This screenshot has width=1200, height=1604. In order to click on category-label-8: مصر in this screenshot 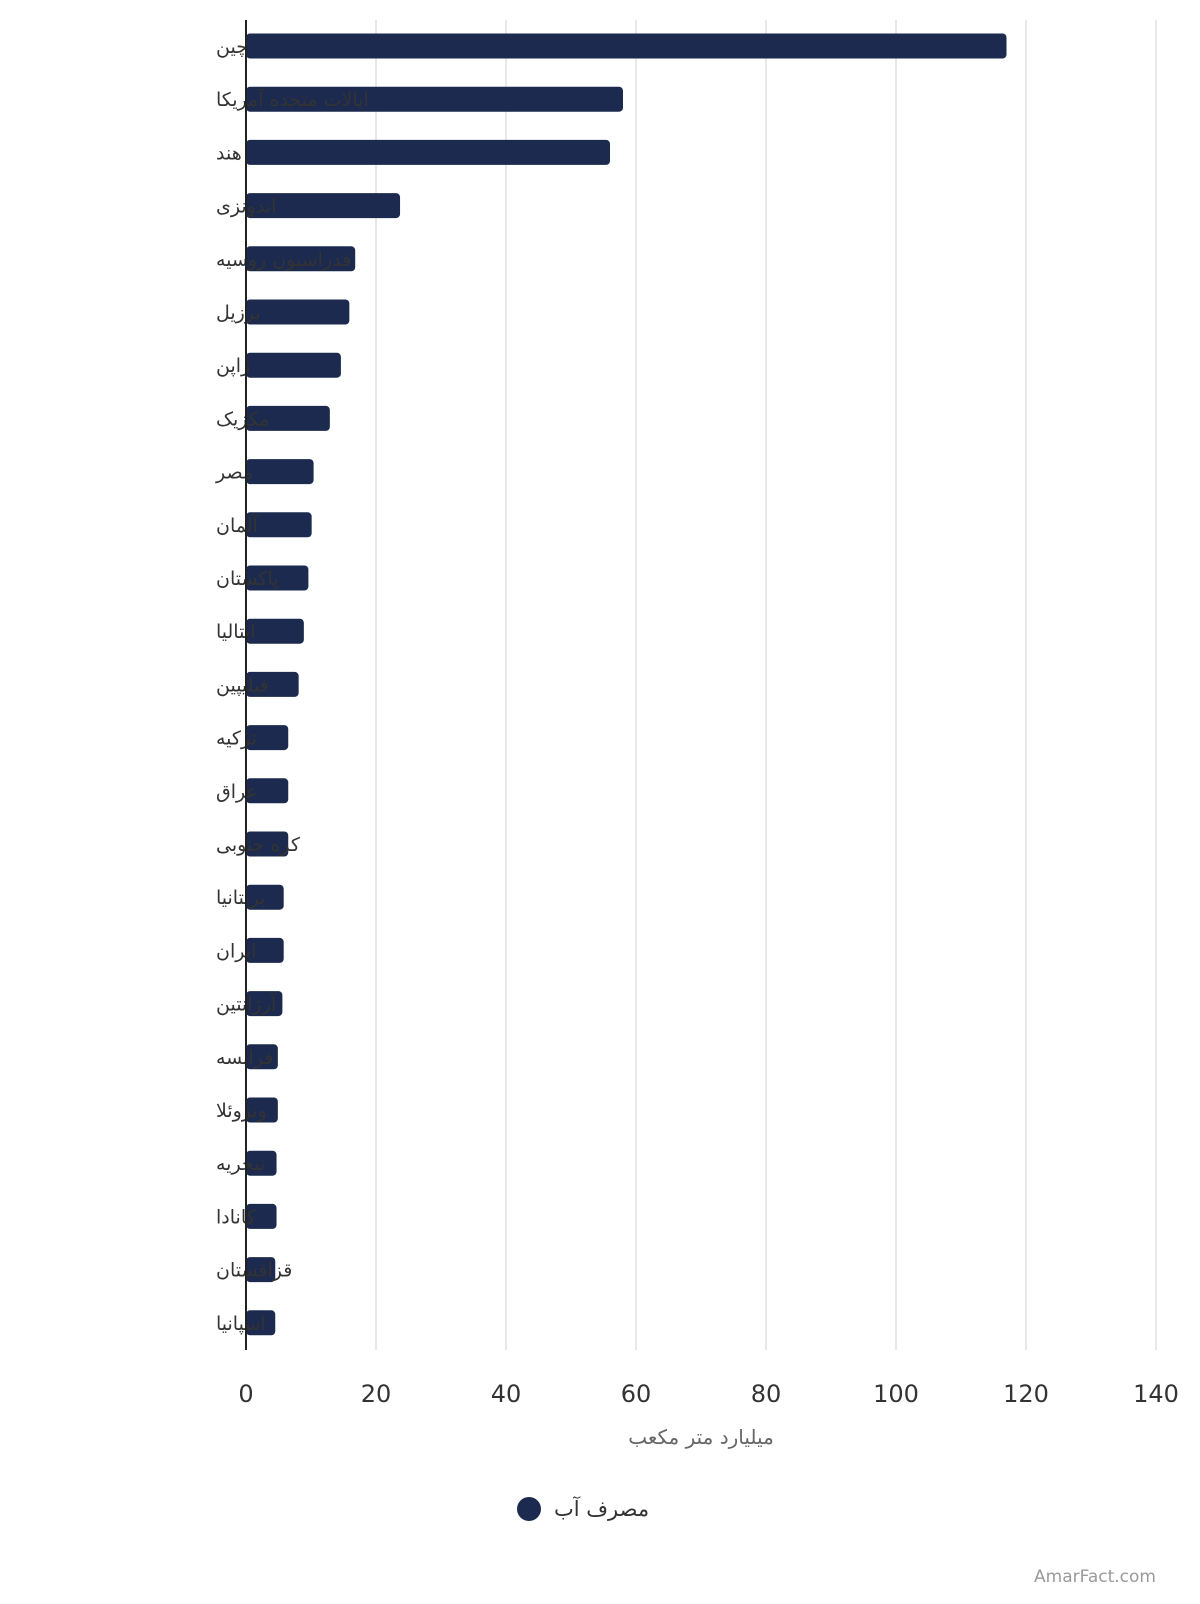, I will do `click(234, 473)`.